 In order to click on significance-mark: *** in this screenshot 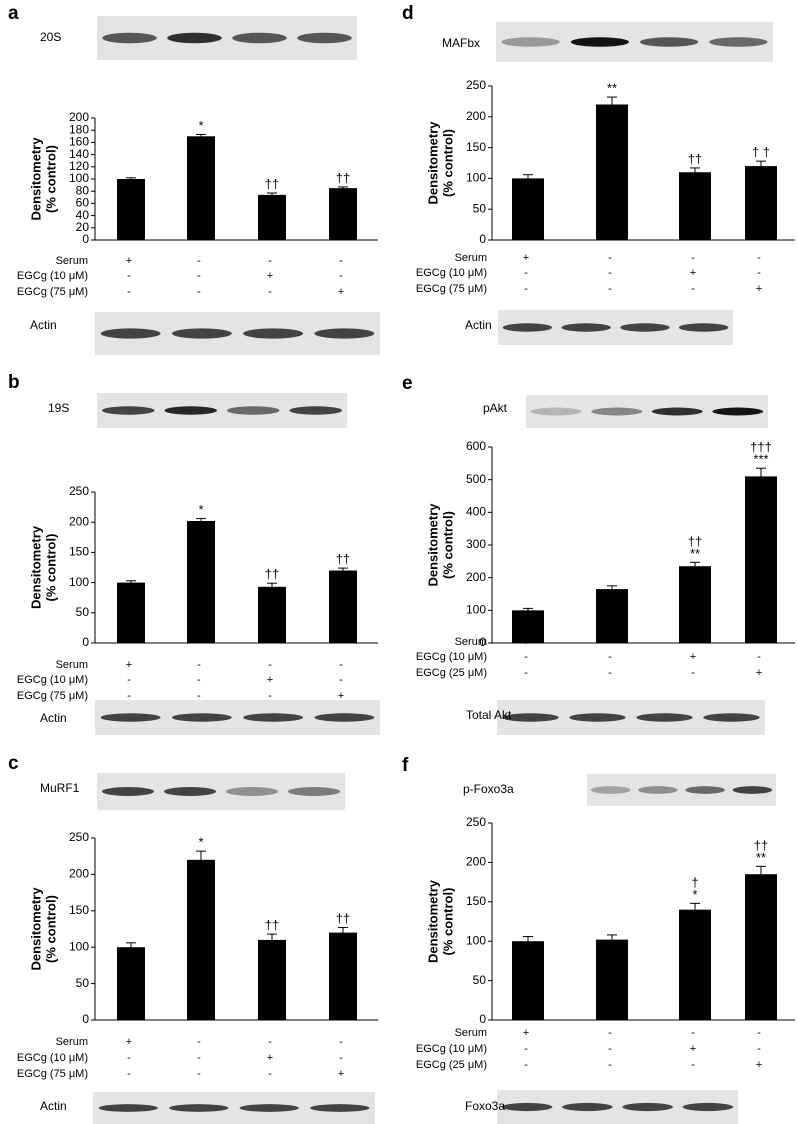, I will do `click(760, 459)`.